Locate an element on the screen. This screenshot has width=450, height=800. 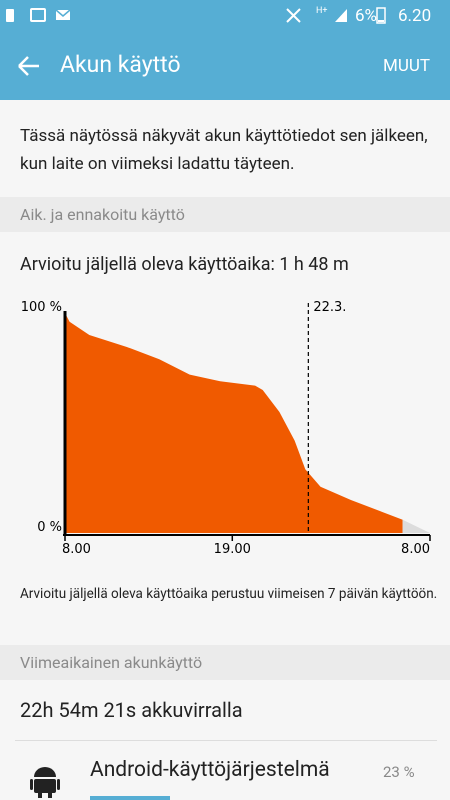
android-icon is located at coordinates (45, 782).